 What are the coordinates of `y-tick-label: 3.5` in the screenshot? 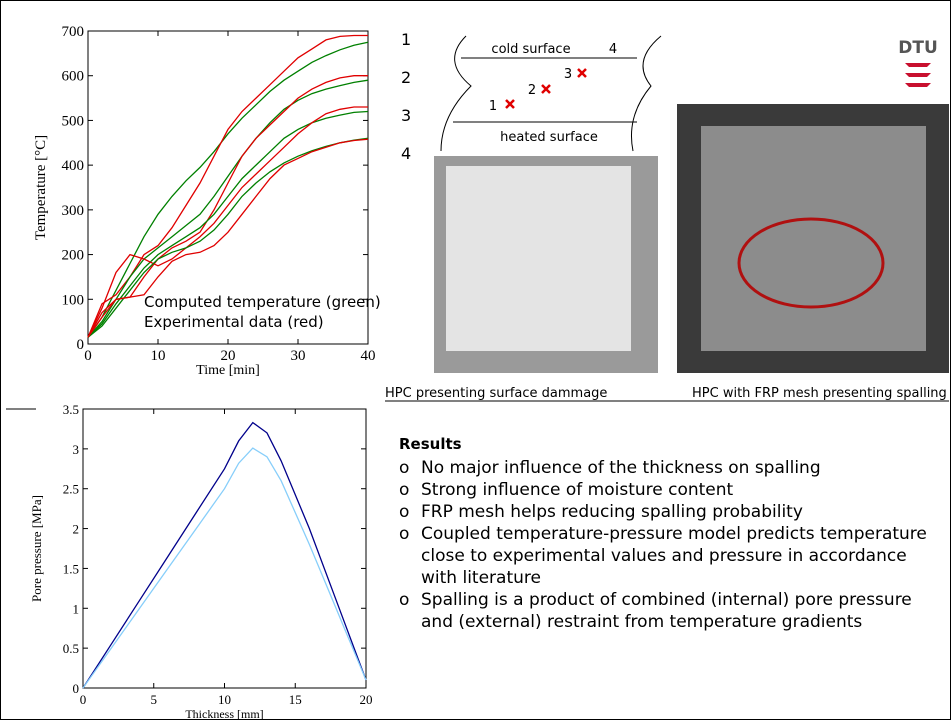 It's located at (71, 409).